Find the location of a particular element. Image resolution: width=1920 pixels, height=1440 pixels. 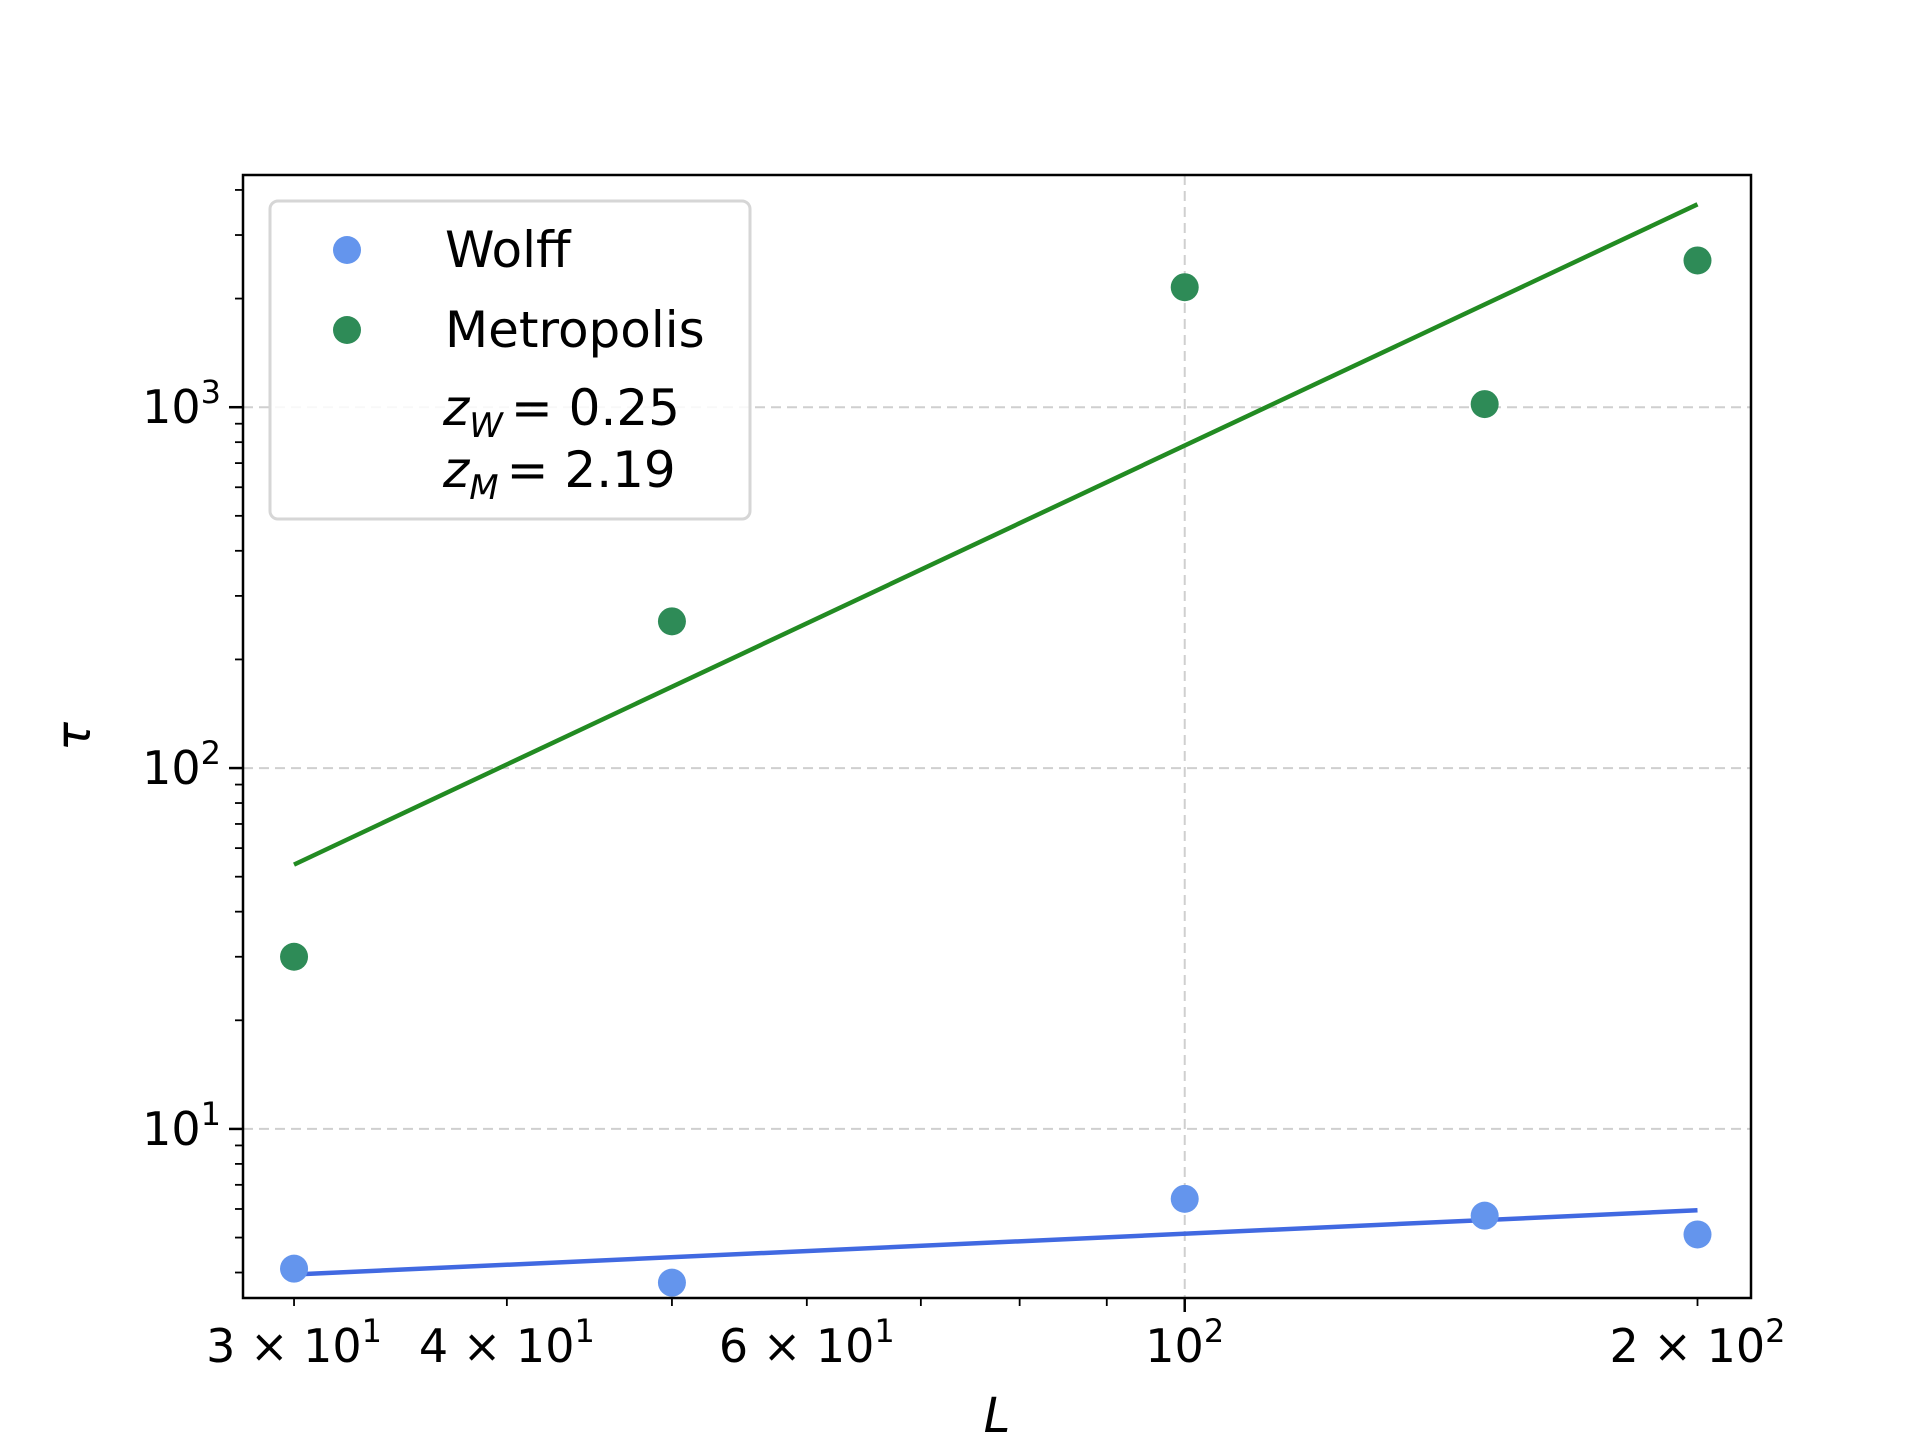

x-tick-label: 102 is located at coordinates (1184, 1342).